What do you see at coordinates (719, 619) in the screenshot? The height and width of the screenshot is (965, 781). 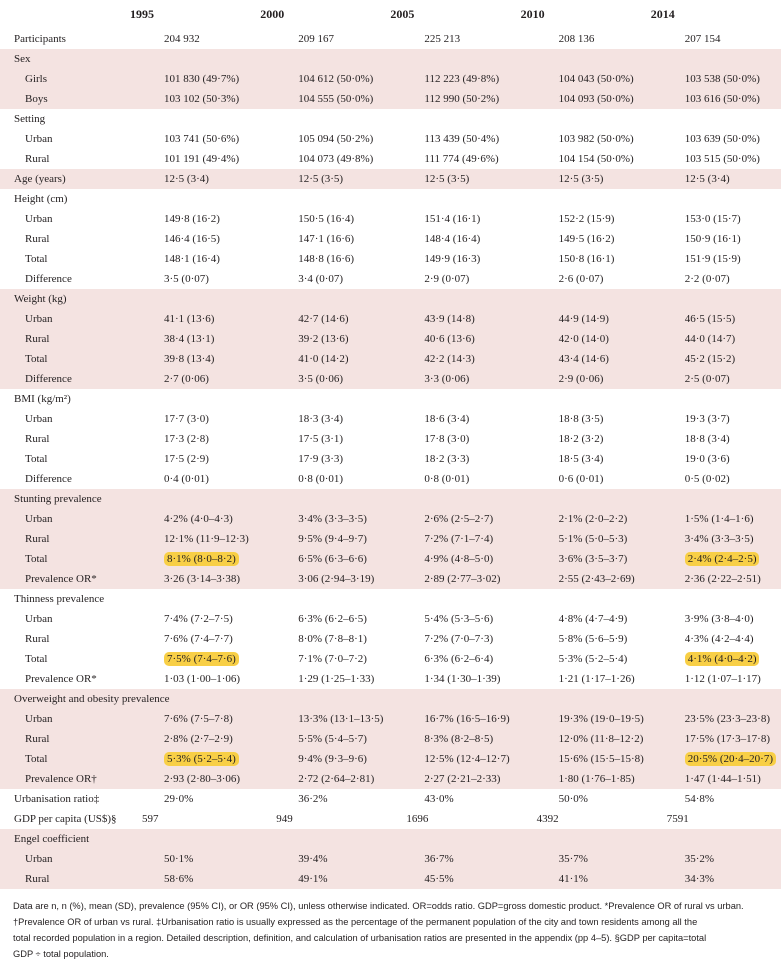 I see `cell-value: 3·9% (3·8–4·0)` at bounding box center [719, 619].